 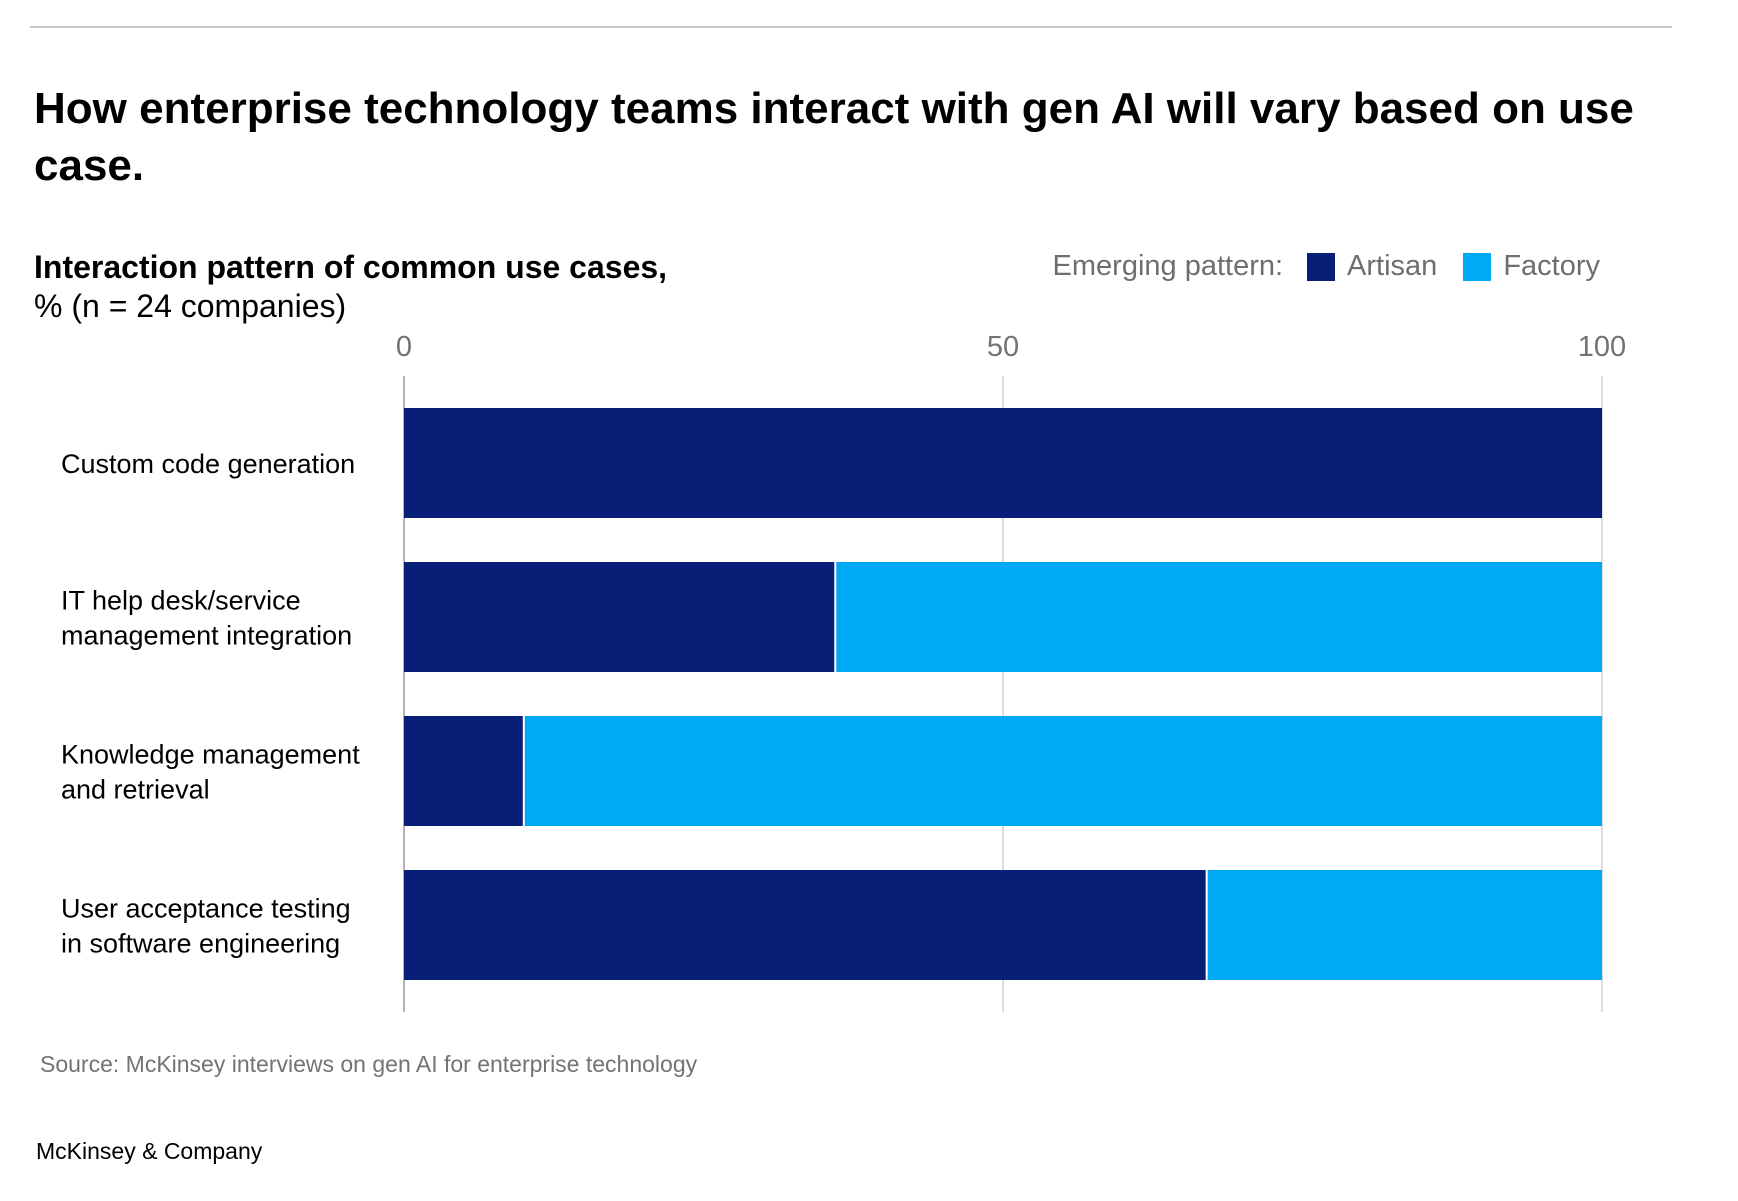 I want to click on x-tick-label: 50, so click(x=1003, y=347).